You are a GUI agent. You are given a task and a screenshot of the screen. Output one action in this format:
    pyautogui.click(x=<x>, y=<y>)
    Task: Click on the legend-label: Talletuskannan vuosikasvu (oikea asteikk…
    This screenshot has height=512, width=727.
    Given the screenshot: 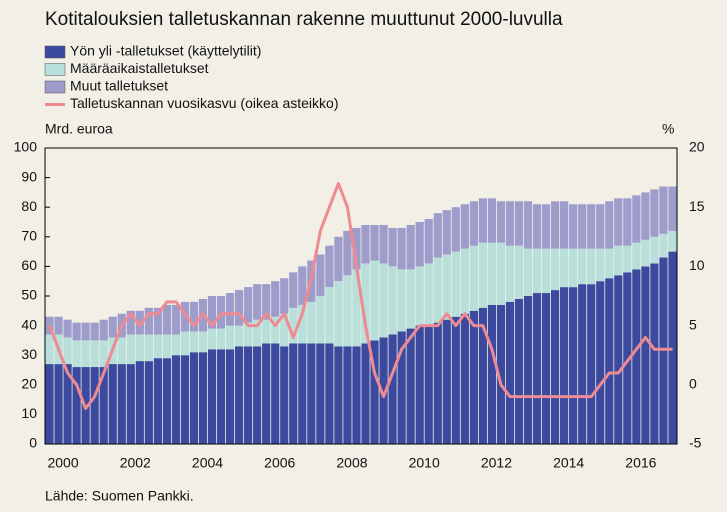 What is the action you would take?
    pyautogui.click(x=204, y=103)
    